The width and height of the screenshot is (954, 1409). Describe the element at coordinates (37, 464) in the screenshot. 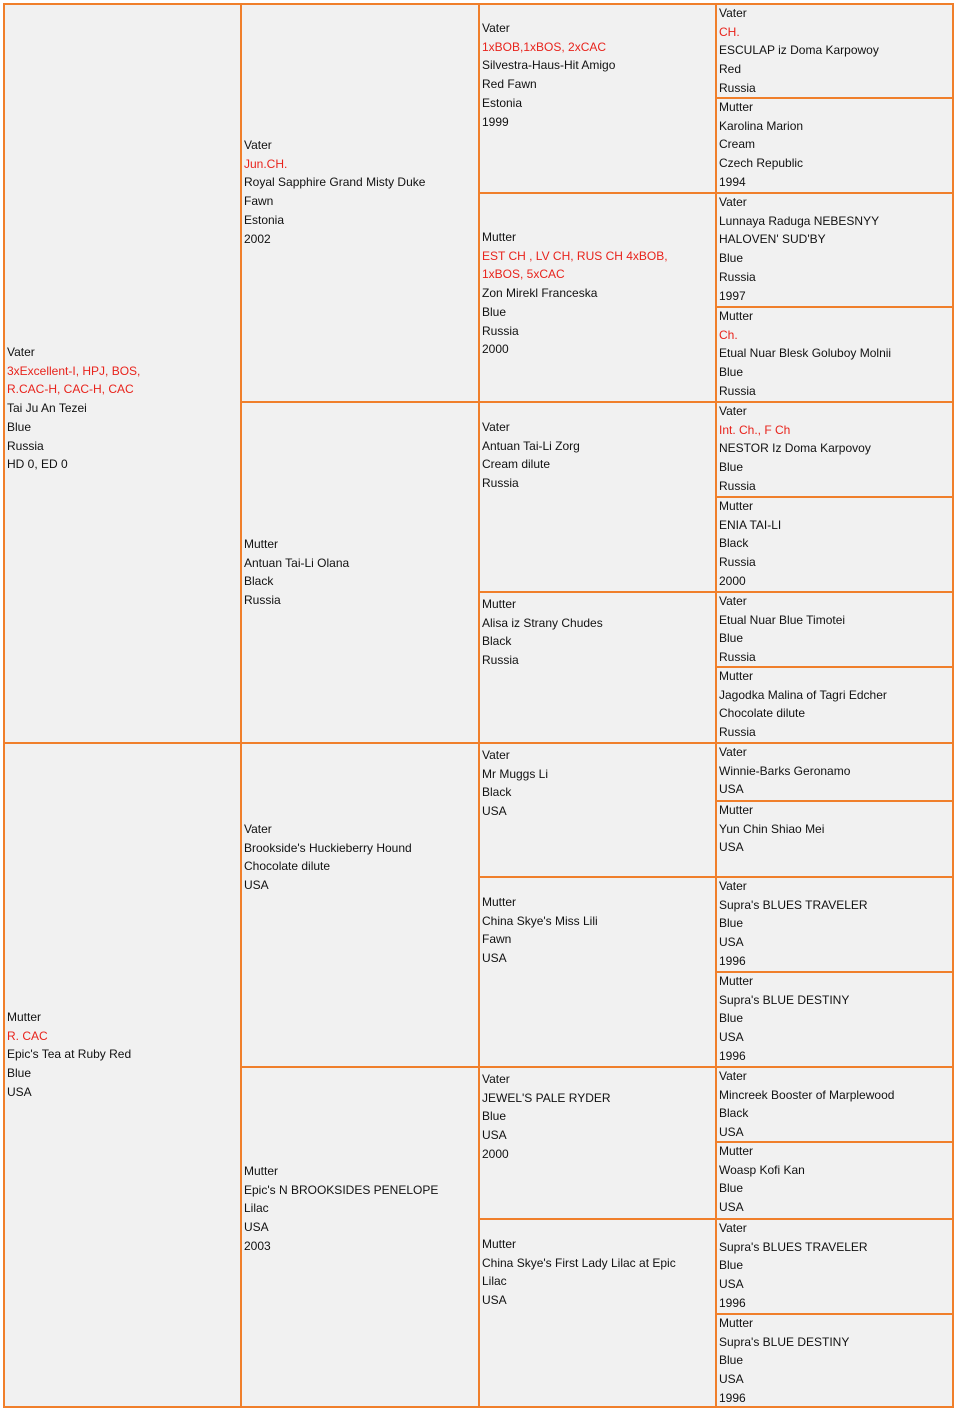

I see `info-line: HD 0, ED 0` at that location.